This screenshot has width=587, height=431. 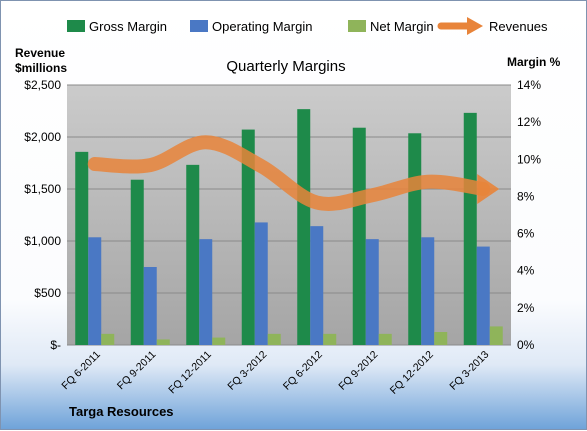 What do you see at coordinates (41, 68) in the screenshot?
I see `y-axis-left-label-line2: $millions` at bounding box center [41, 68].